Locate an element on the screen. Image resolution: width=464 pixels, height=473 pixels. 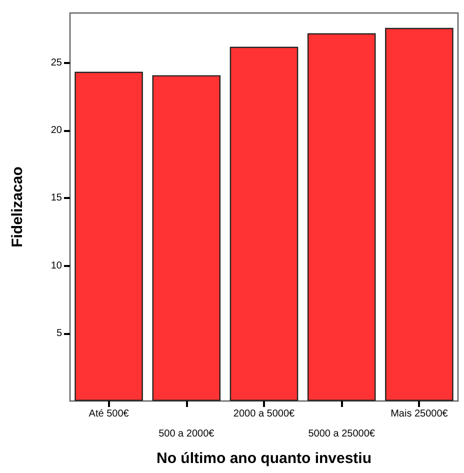
x-axis-title: No último ano quanto investiu is located at coordinates (264, 458).